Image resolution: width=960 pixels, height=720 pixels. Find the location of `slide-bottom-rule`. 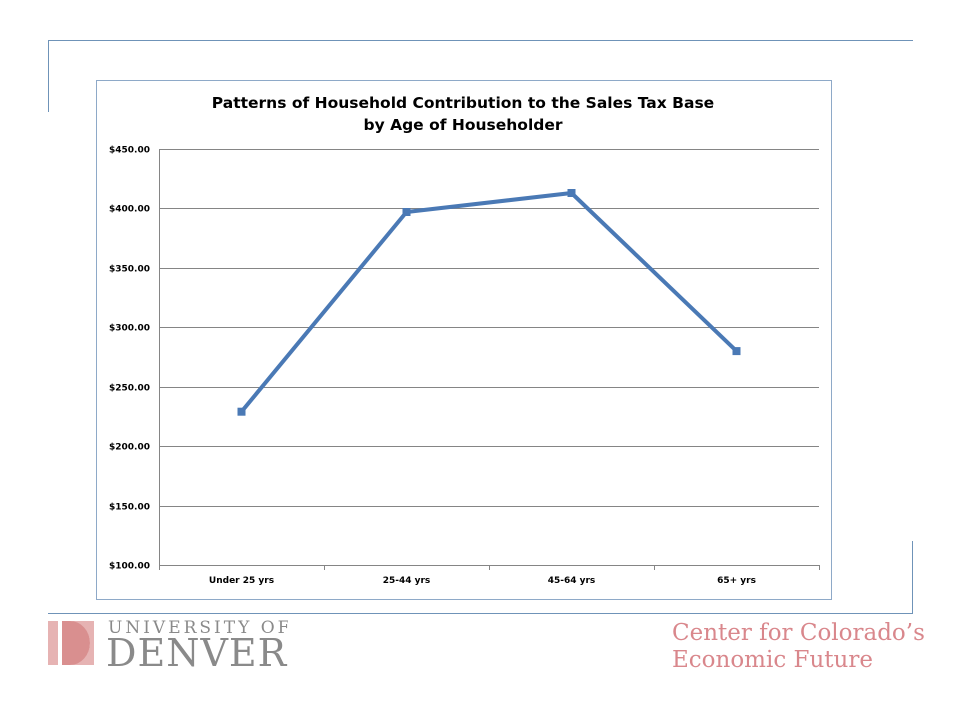

slide-bottom-rule is located at coordinates (480, 613).